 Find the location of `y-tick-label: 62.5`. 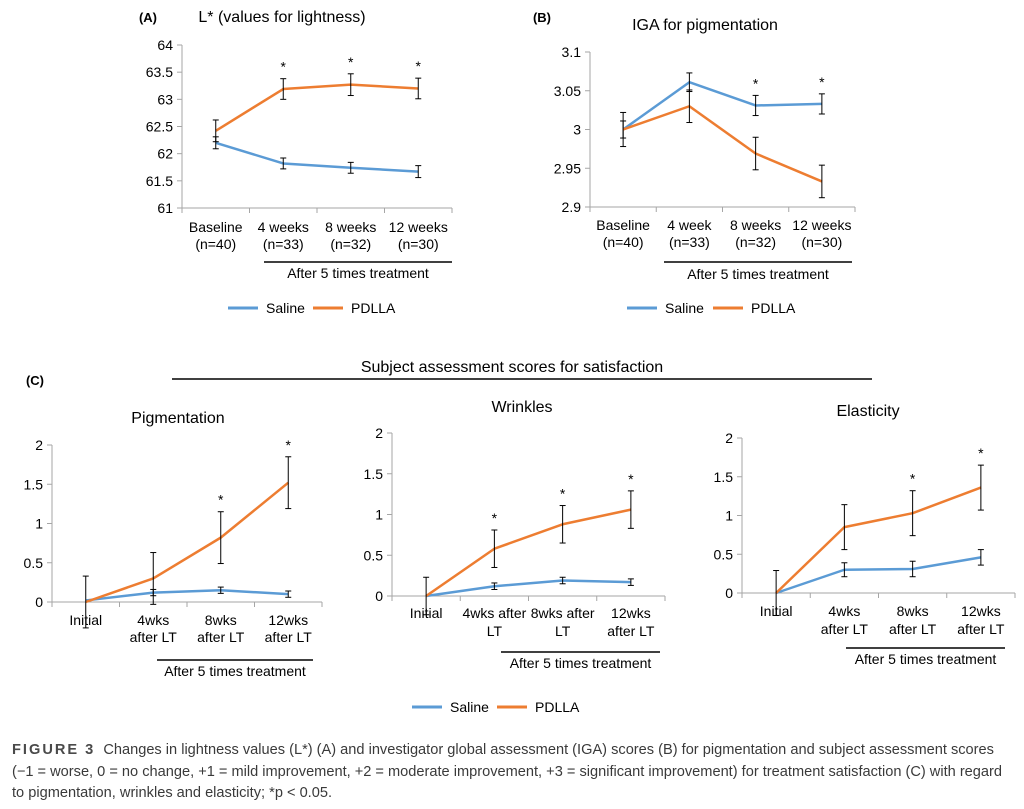

y-tick-label: 62.5 is located at coordinates (159, 127).